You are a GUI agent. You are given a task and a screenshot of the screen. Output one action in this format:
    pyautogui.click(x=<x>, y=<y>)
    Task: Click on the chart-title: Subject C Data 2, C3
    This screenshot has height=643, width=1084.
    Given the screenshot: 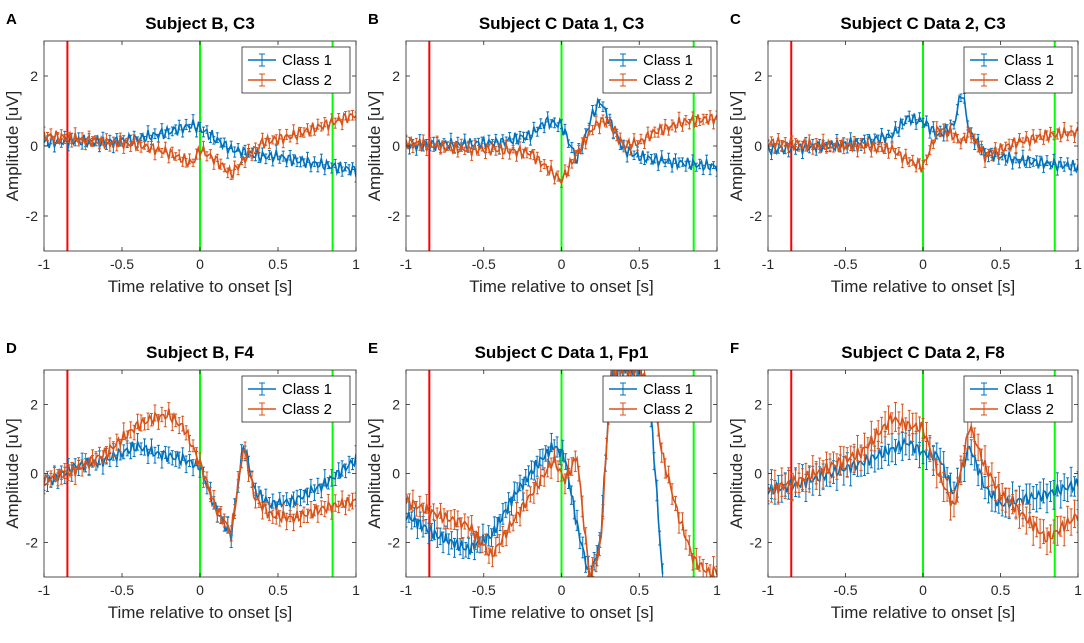 What is the action you would take?
    pyautogui.click(x=922, y=23)
    